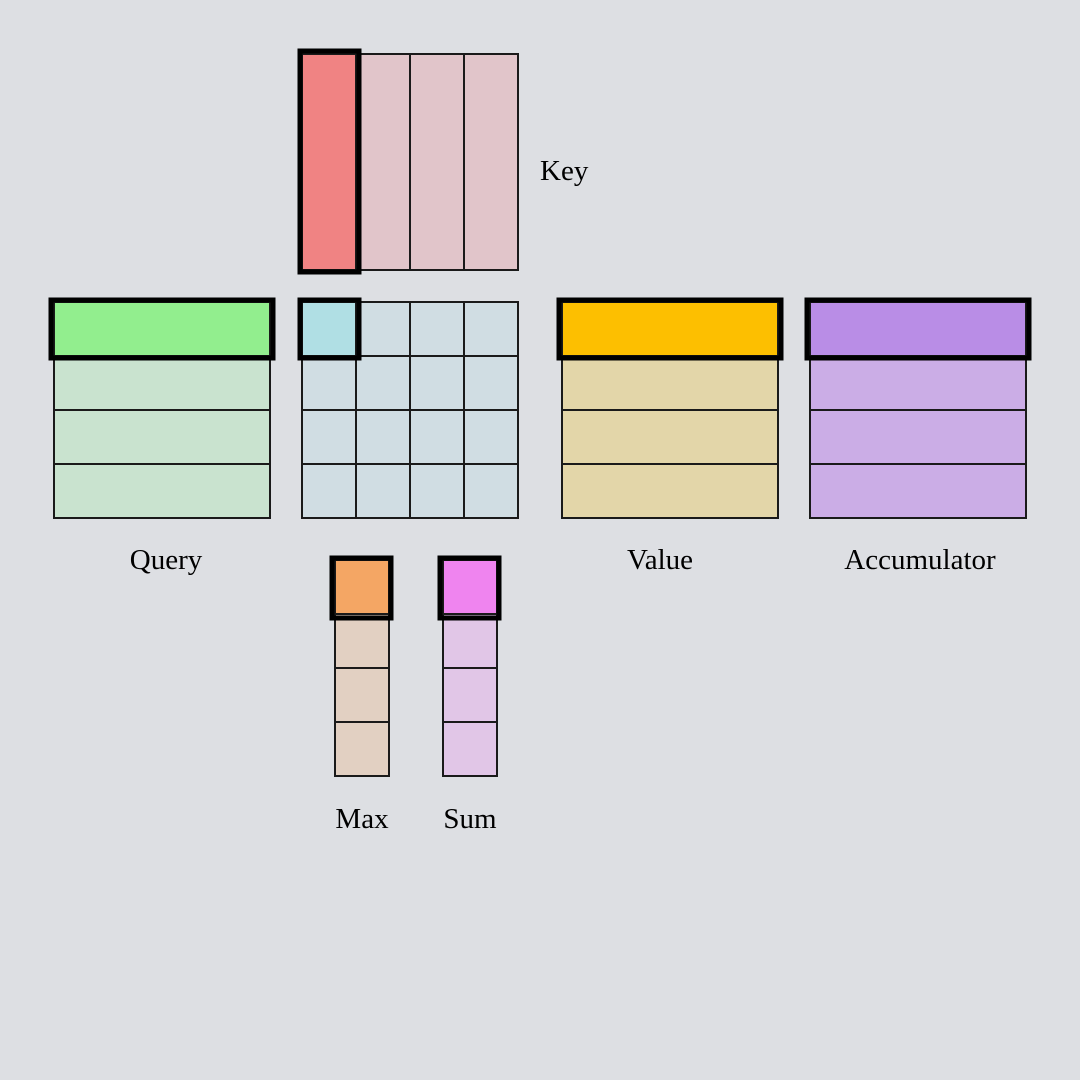 Image resolution: width=1080 pixels, height=1080 pixels. I want to click on sum-label: Sum, so click(470, 819).